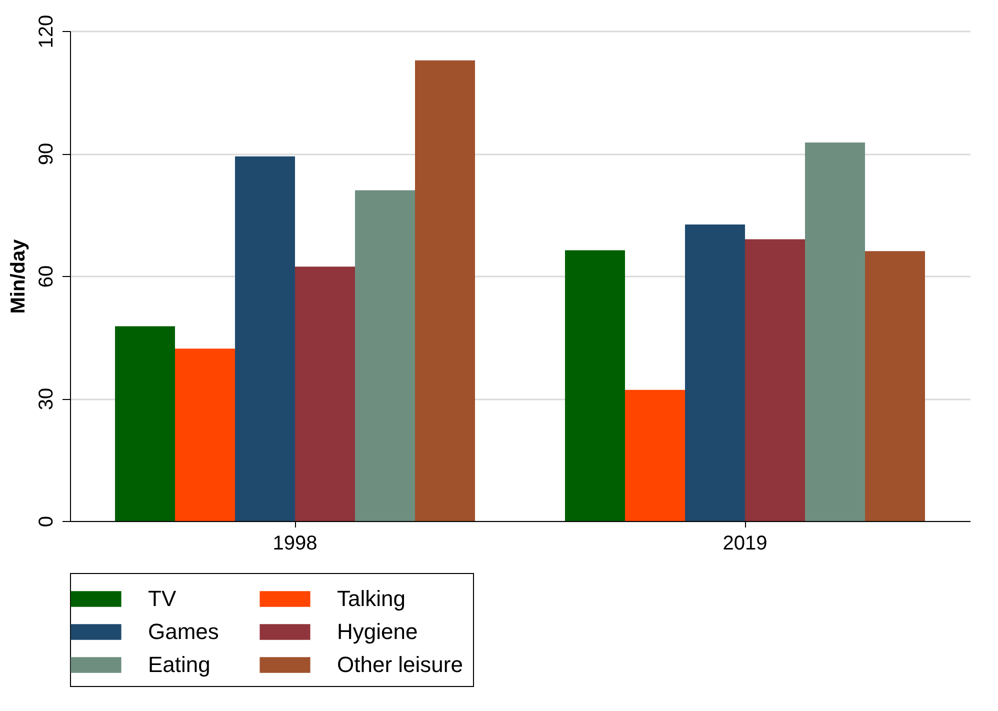 The height and width of the screenshot is (711, 998). Describe the element at coordinates (377, 631) in the screenshot. I see `legend-label: Hygiene` at that location.